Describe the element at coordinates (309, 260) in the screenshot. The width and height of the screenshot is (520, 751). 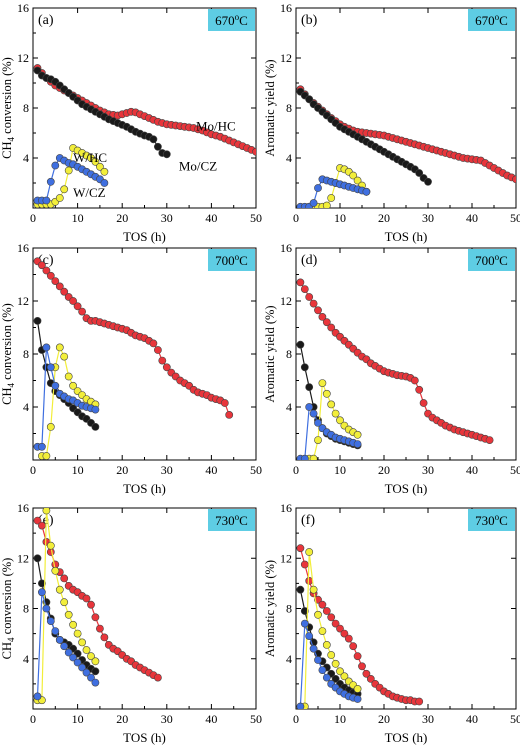
I see `panel-label: (d)` at that location.